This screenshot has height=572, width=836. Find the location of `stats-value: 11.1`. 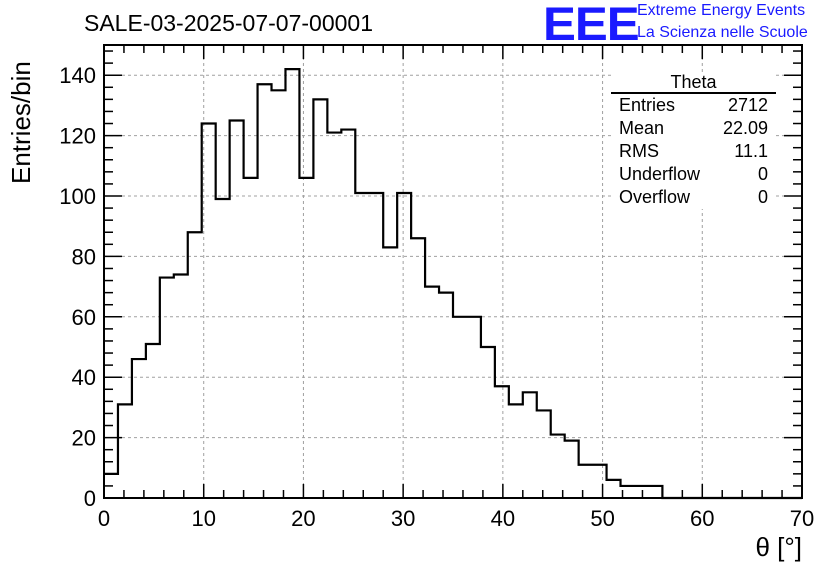

stats-value: 11.1 is located at coordinates (751, 151).